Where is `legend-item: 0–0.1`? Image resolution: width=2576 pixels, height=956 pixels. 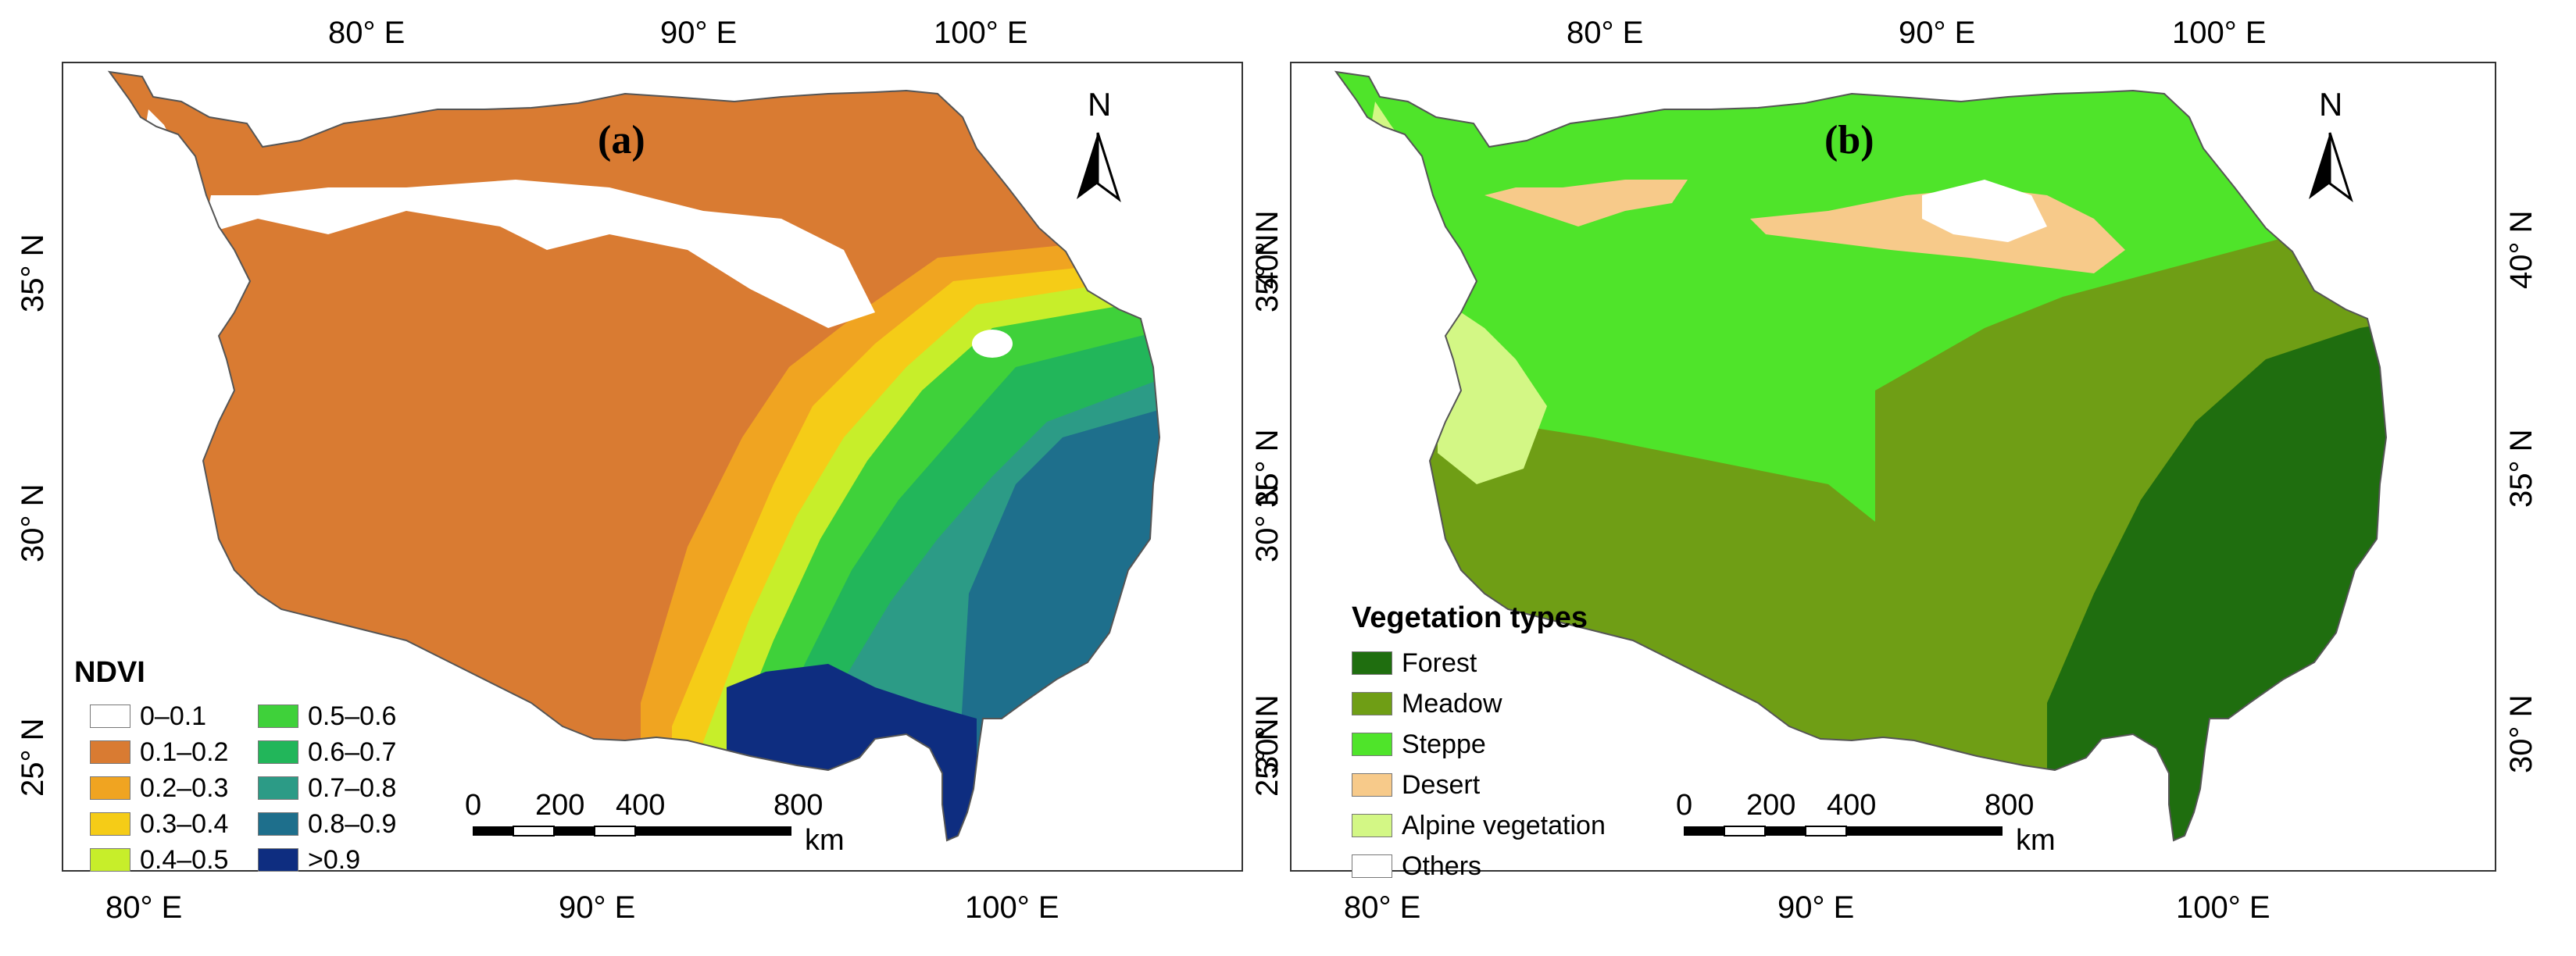 legend-item: 0–0.1 is located at coordinates (148, 716).